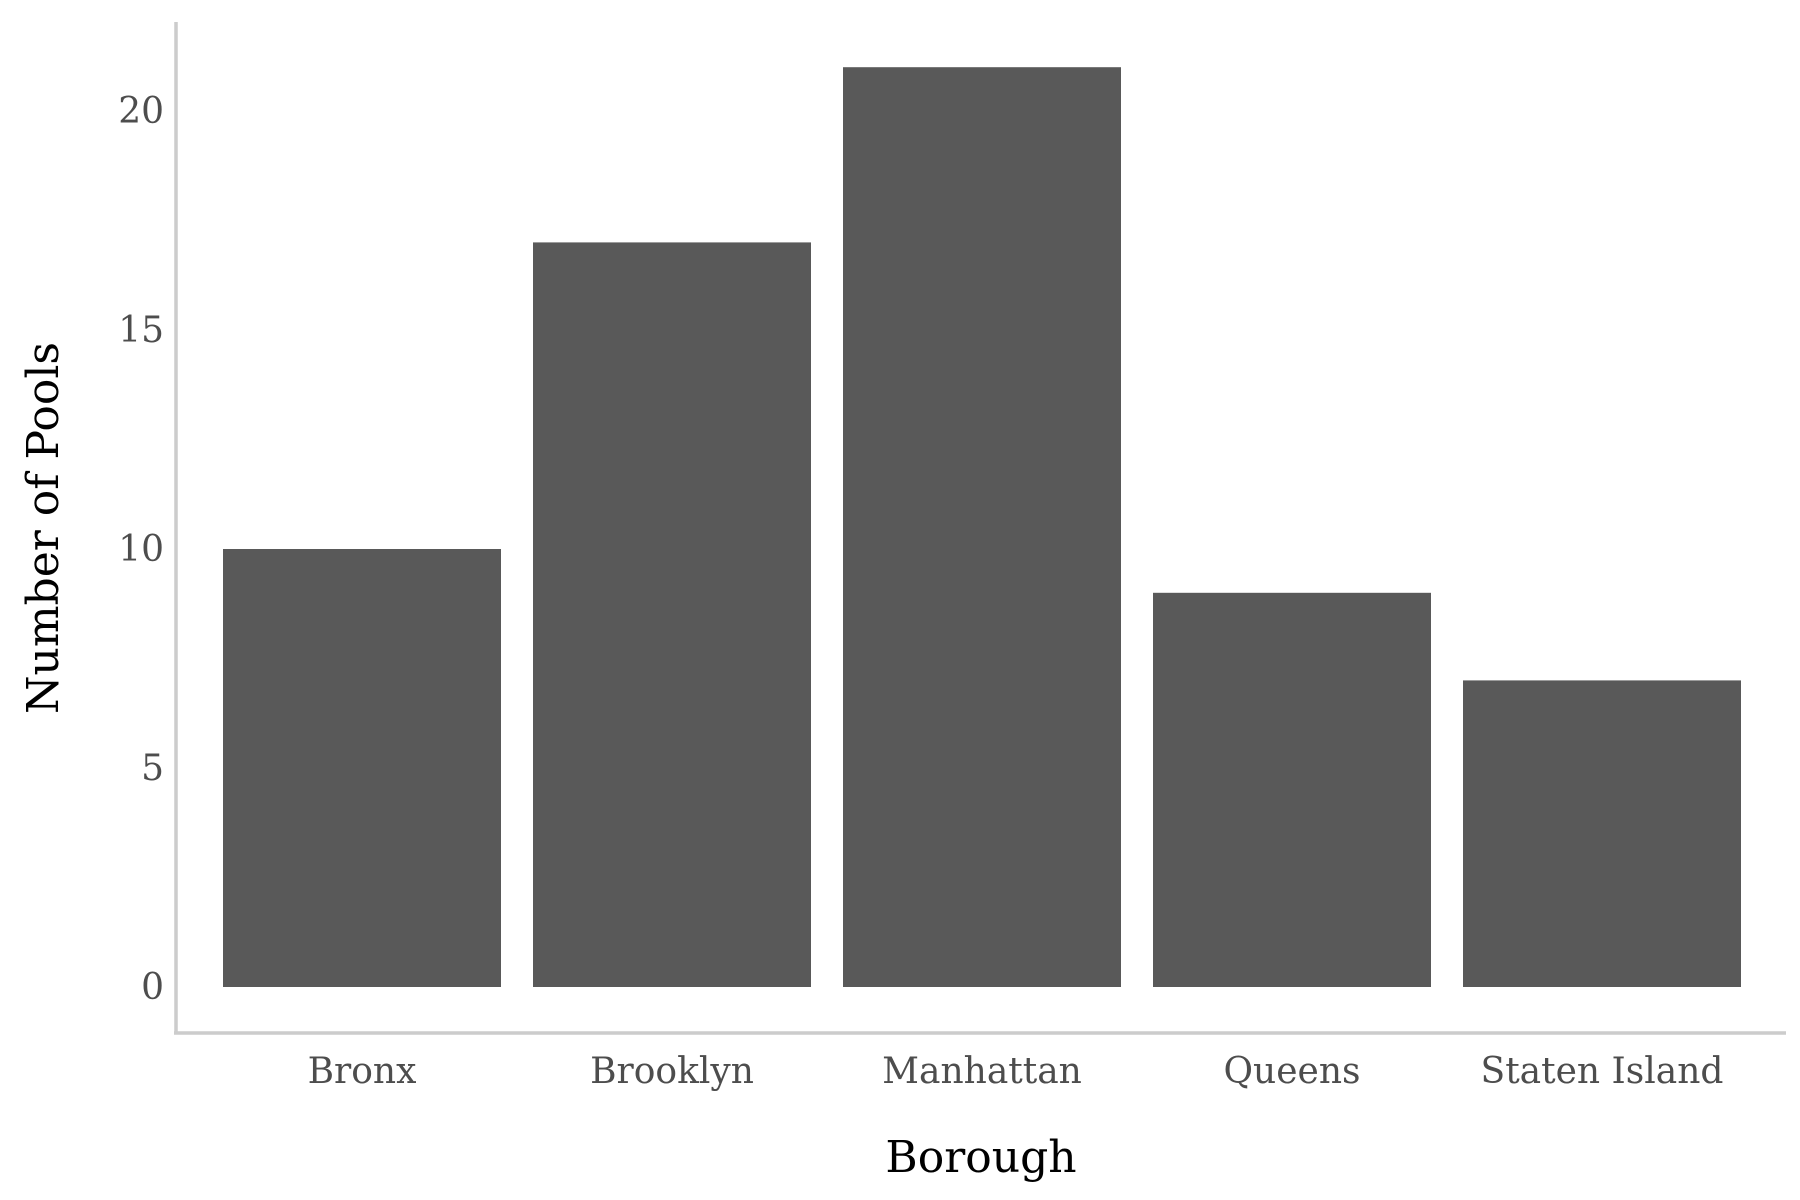 The height and width of the screenshot is (1200, 1800). I want to click on x-tick-label: Brooklyn, so click(672, 1071).